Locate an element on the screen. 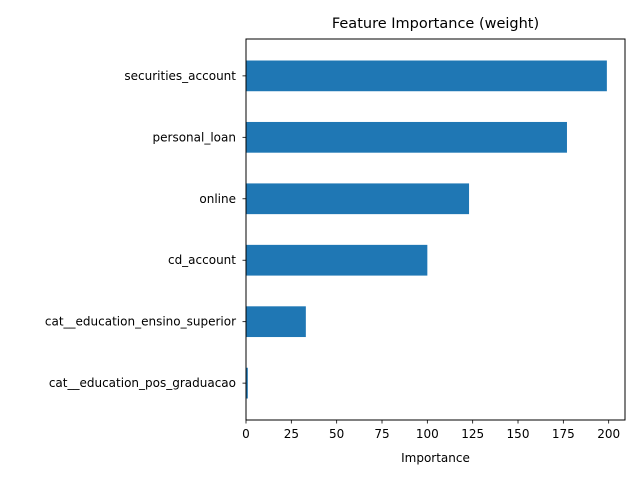 The image size is (640, 480). bar-online is located at coordinates (358, 199).